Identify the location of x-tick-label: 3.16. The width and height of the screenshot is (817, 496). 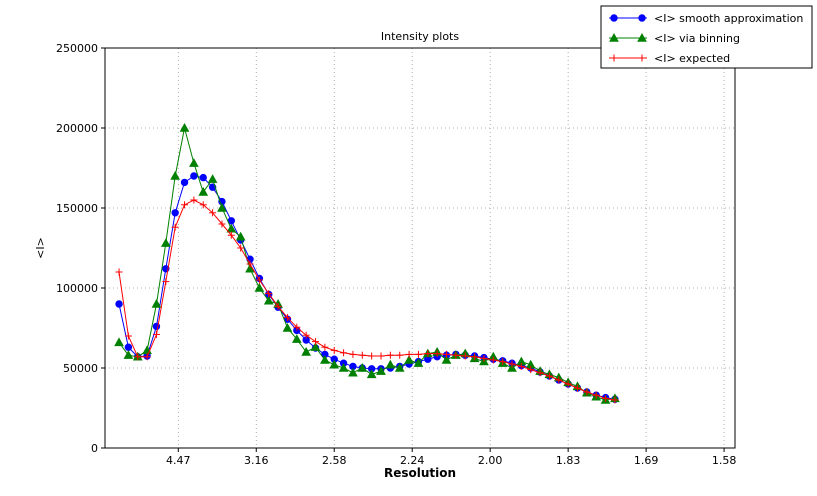
(256, 460).